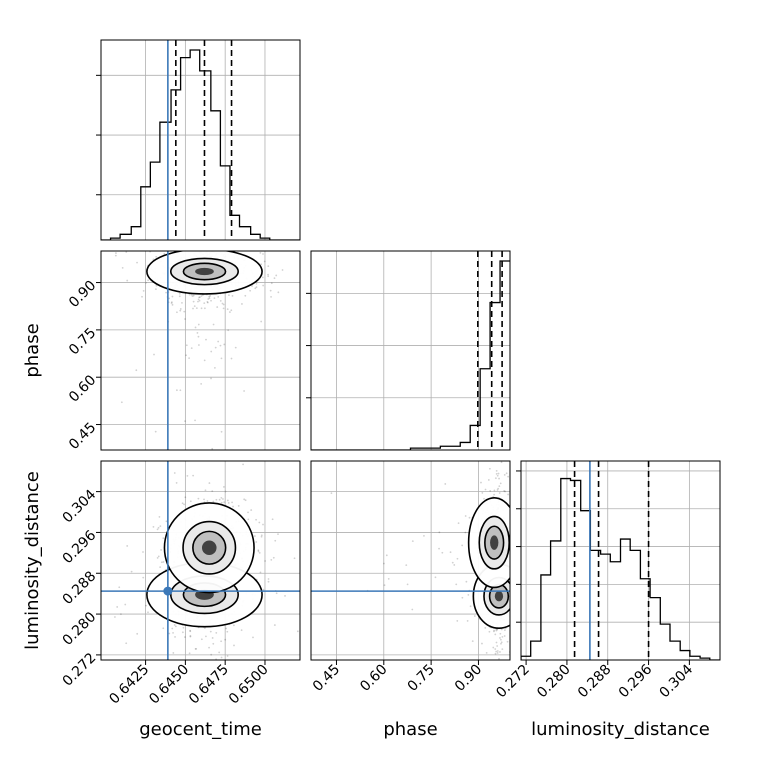 Image resolution: width=760 pixels, height=760 pixels. Describe the element at coordinates (80, 670) in the screenshot. I see `y-tick-label: 0.272` at that location.